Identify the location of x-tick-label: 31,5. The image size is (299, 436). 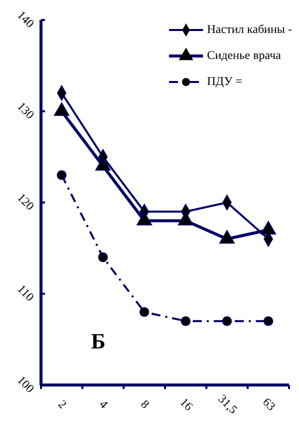
(228, 404).